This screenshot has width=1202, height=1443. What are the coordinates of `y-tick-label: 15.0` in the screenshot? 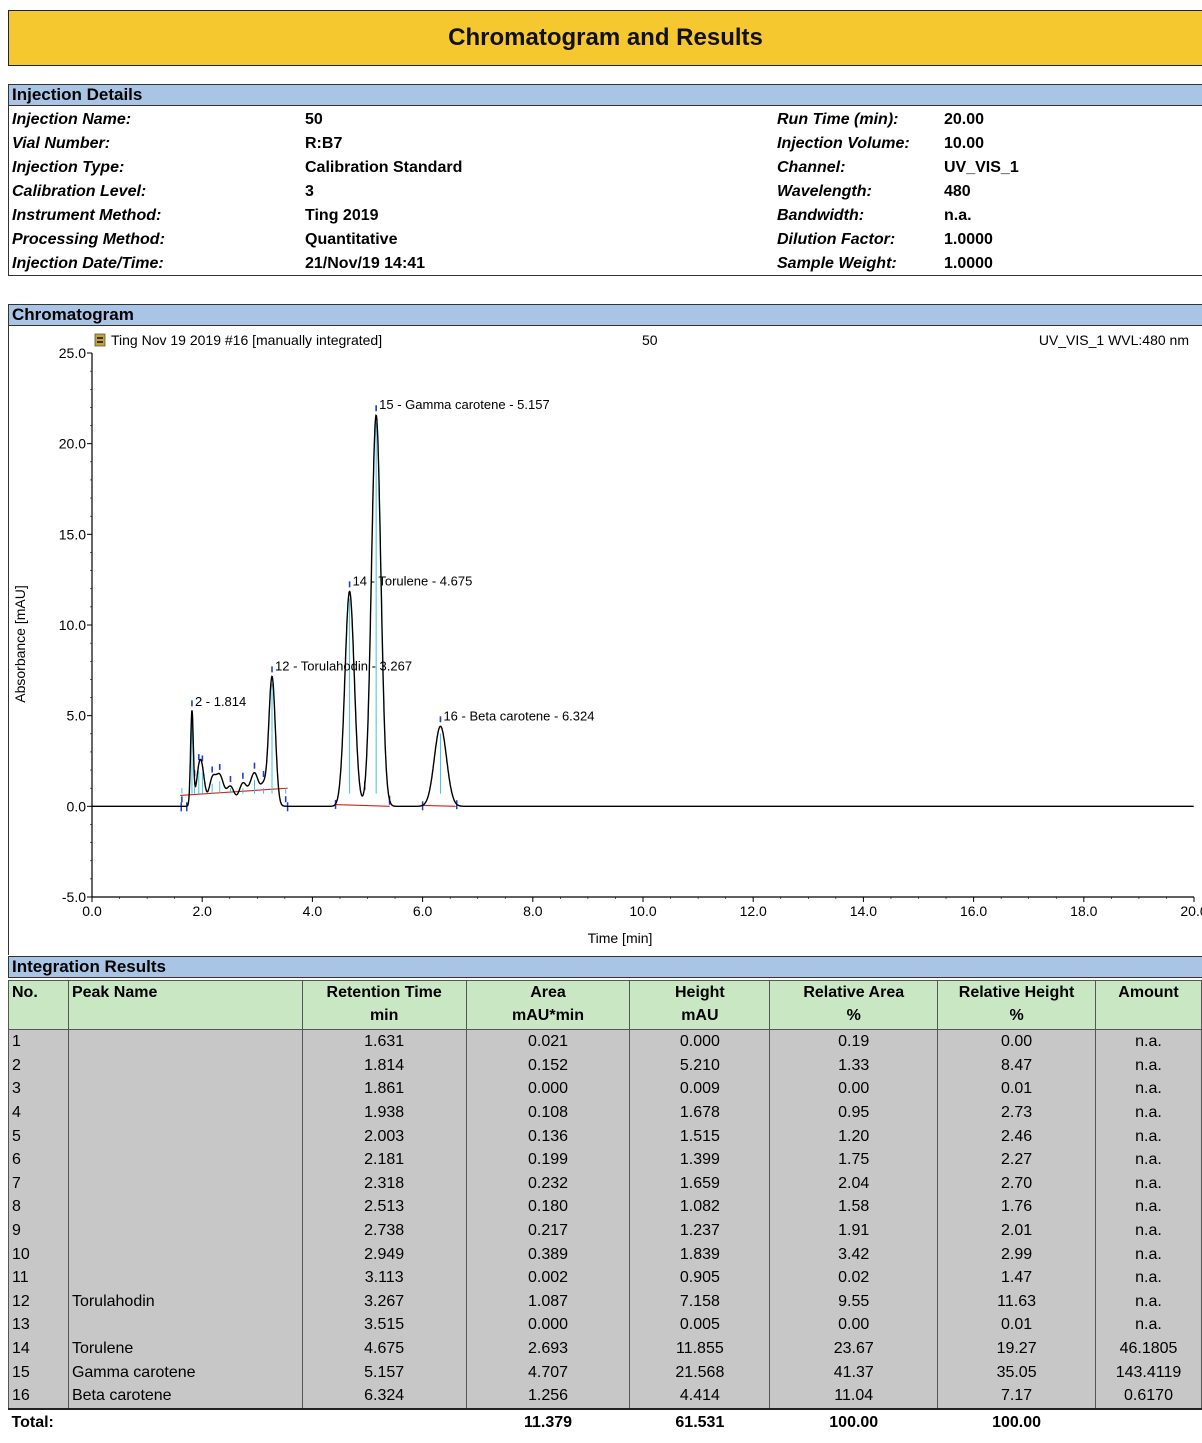 It's located at (72, 534).